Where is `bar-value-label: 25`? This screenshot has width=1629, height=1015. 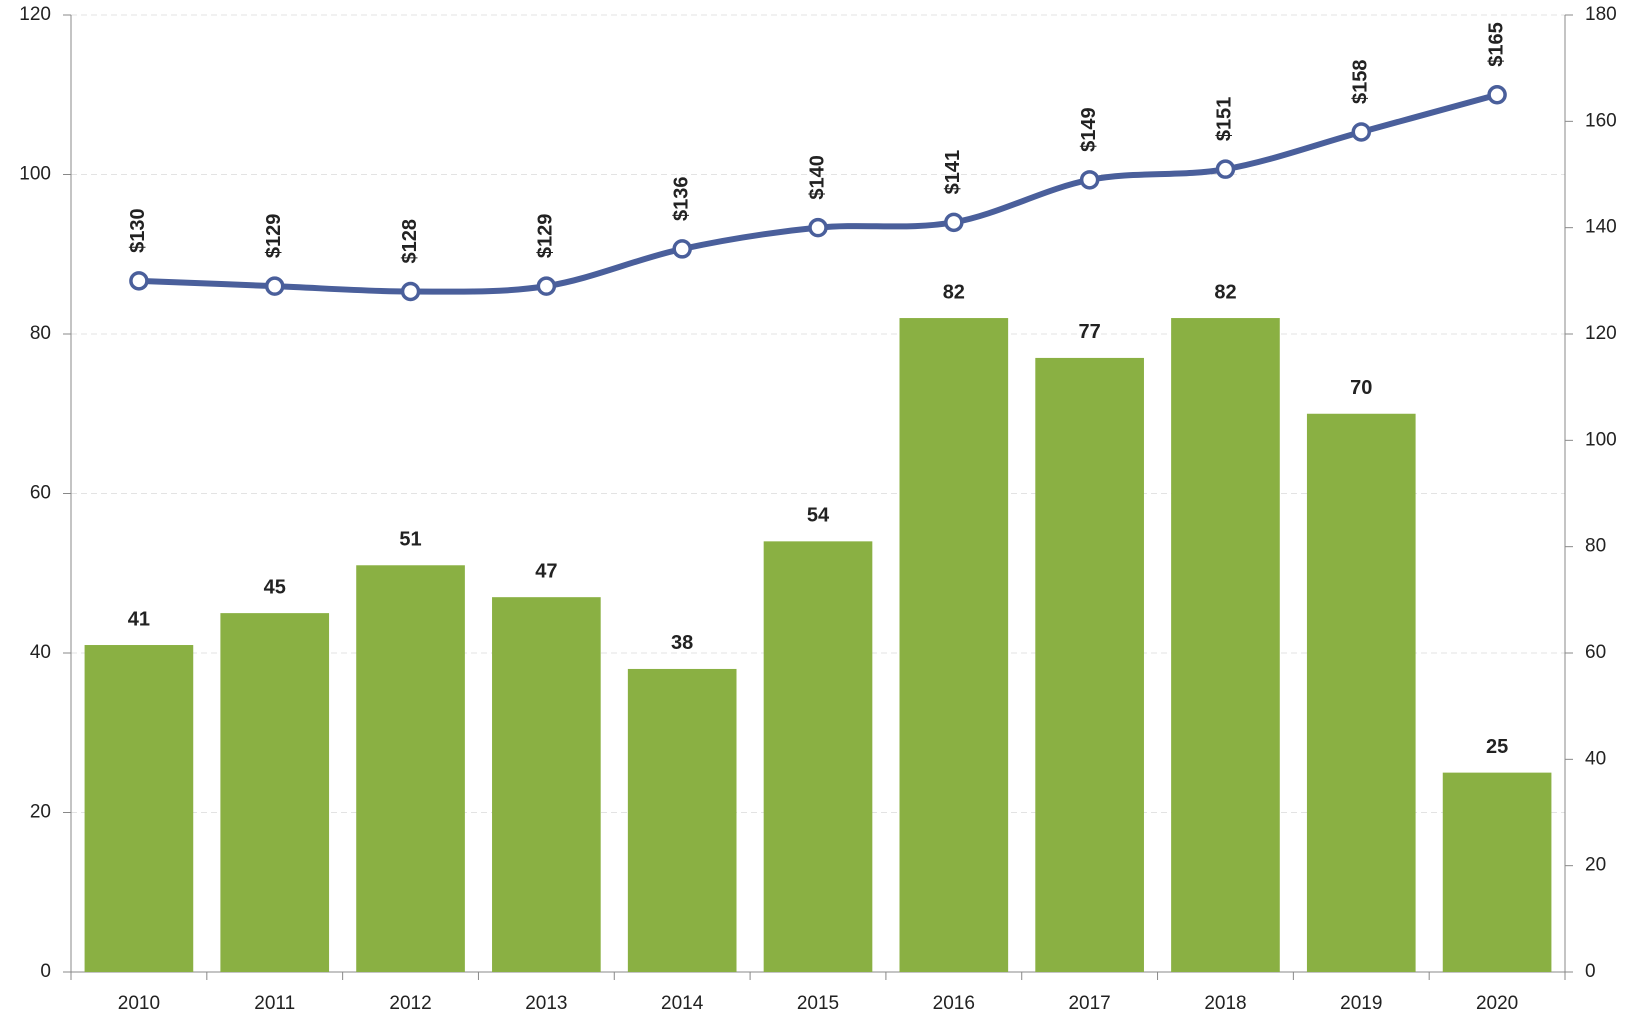 bar-value-label: 25 is located at coordinates (1497, 747).